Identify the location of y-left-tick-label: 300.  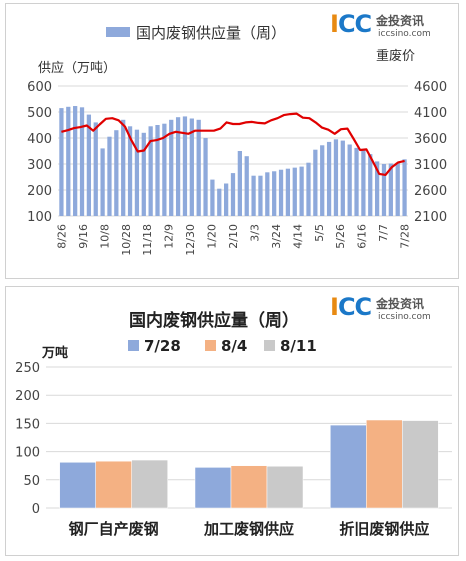
(39, 165).